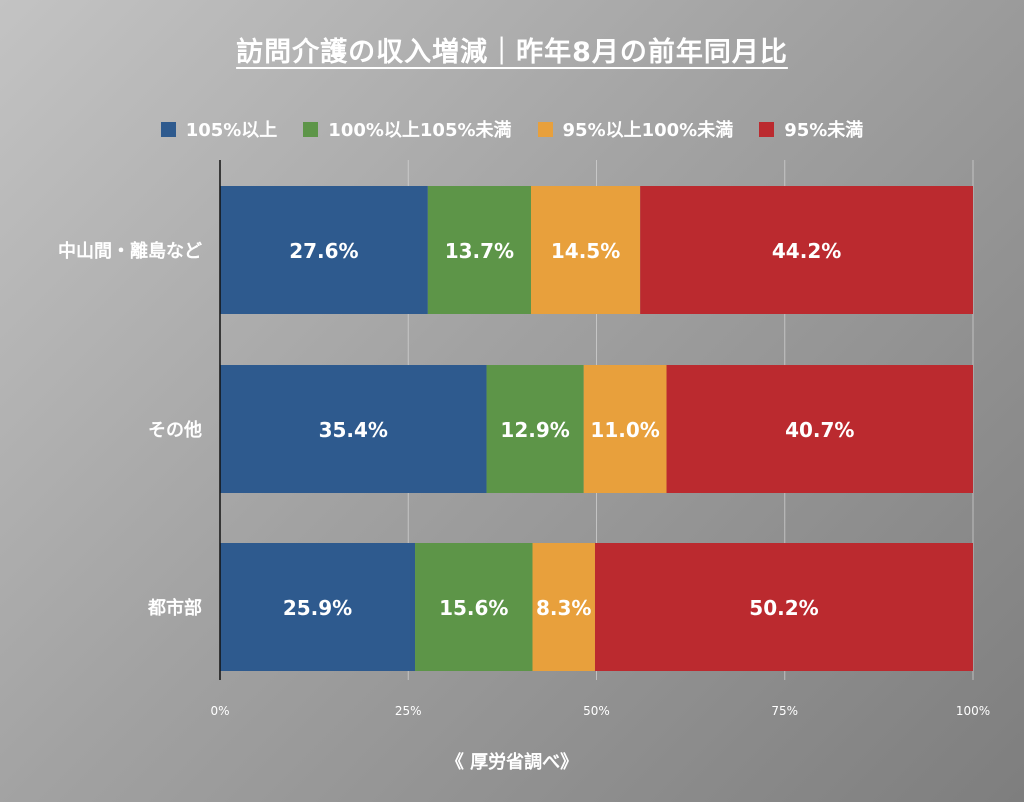 The image size is (1024, 802). I want to click on data-label: 25.9%, so click(317, 608).